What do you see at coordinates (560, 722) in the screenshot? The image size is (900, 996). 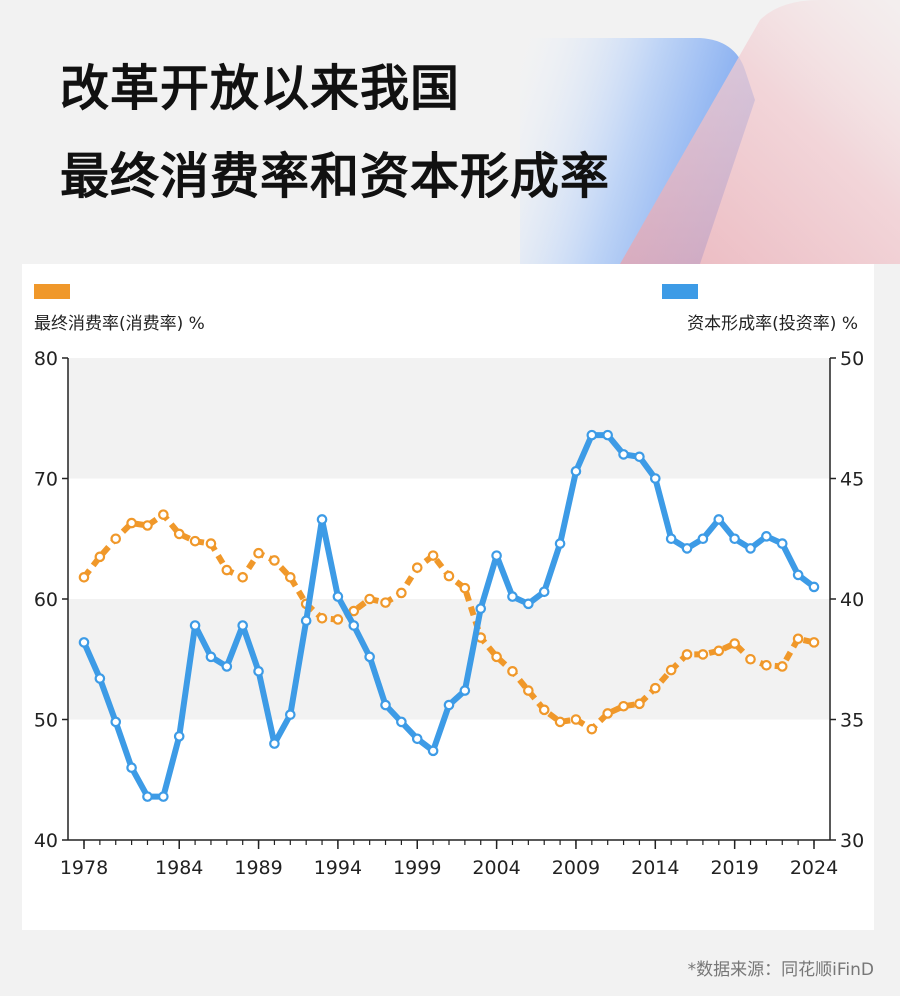 I see `data-point-consumption-2008` at bounding box center [560, 722].